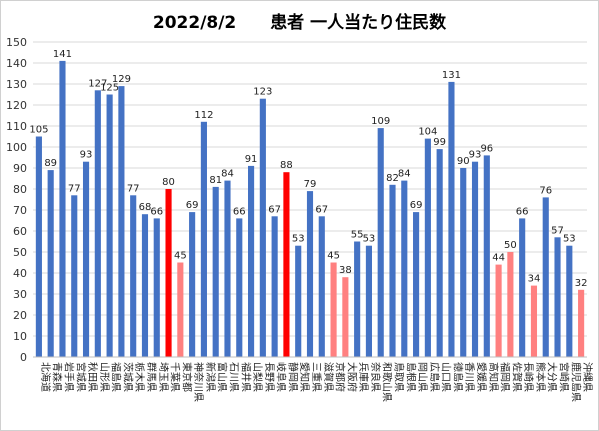  I want to click on data-label: 104, so click(427, 132).